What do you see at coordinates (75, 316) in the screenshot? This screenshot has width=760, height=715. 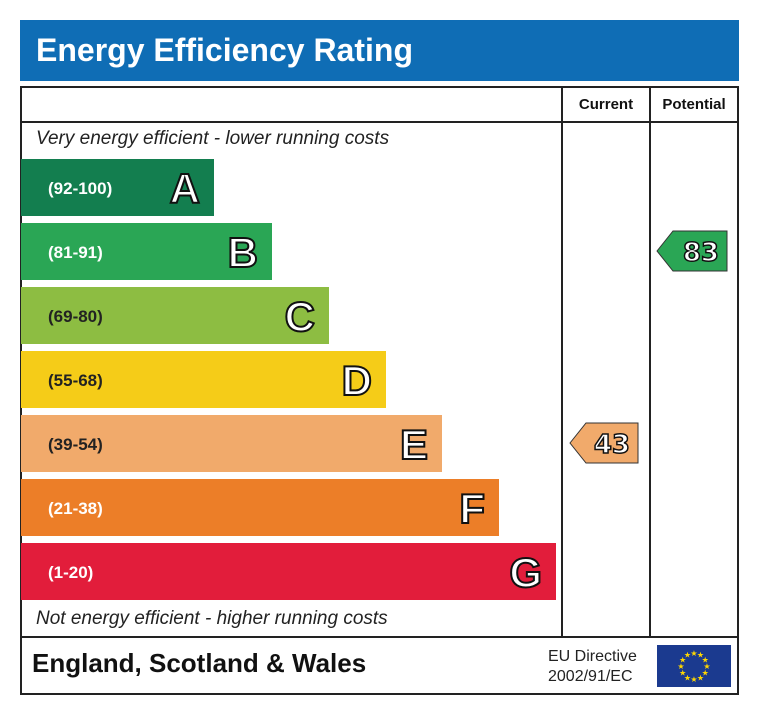 I see `band-range-C: (69-80)` at bounding box center [75, 316].